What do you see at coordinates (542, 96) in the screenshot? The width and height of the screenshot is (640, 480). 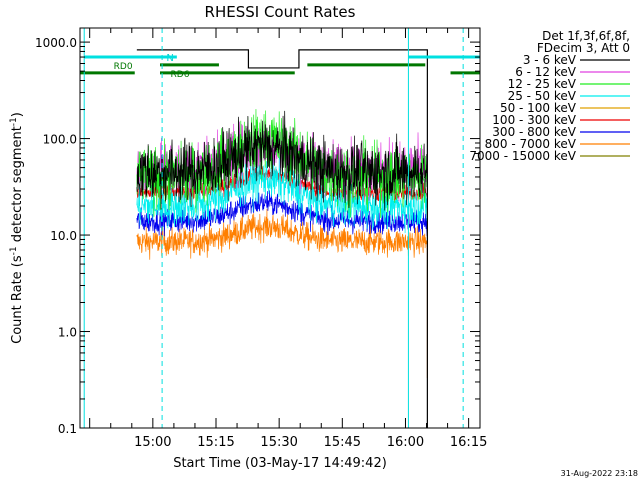 I see `legend-entry-label: 25 - 50 keV` at bounding box center [542, 96].